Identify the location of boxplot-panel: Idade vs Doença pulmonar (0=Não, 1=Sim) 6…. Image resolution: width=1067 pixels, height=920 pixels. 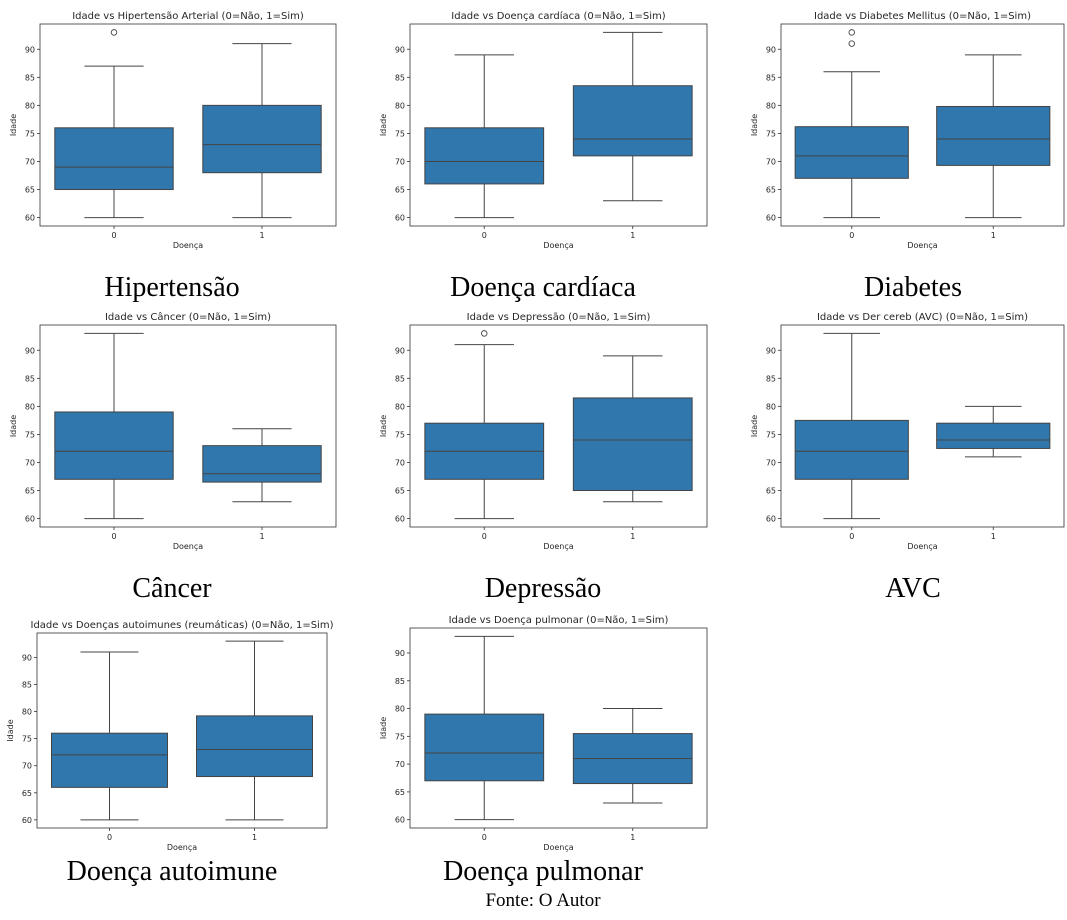
(543, 733).